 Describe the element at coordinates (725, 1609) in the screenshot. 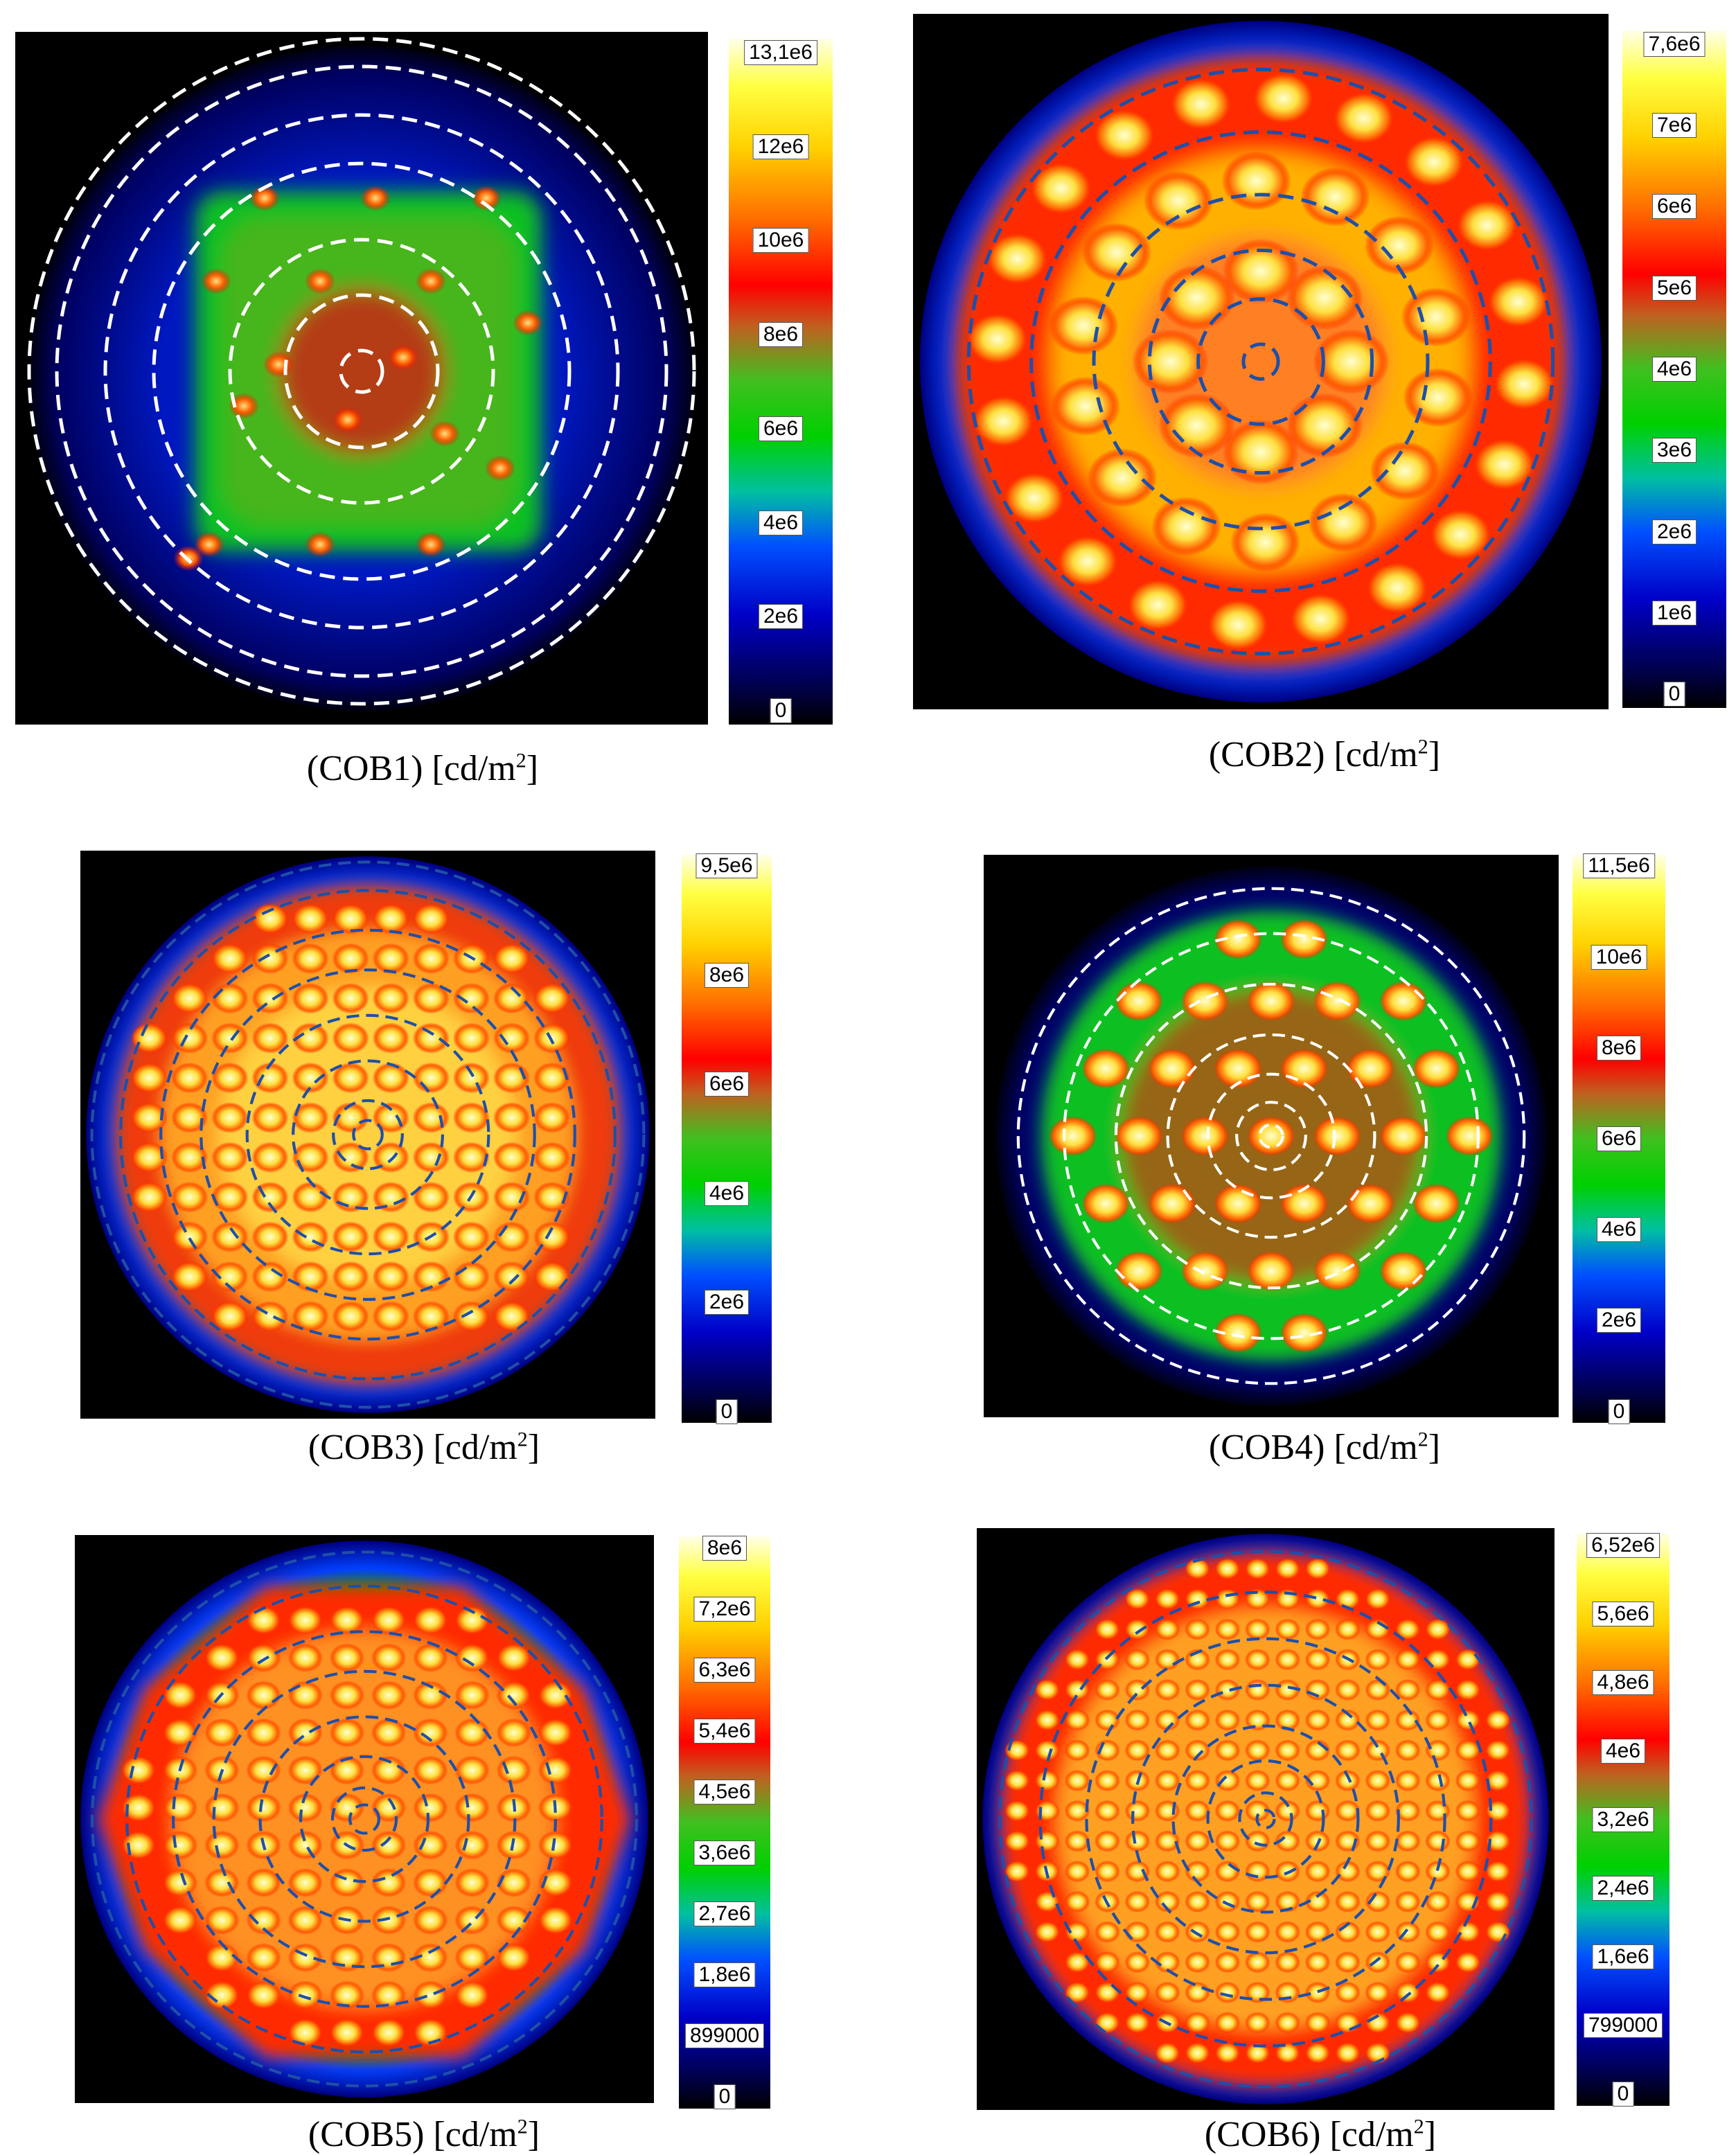

I see `colorbar-tick-label: 7,2e6` at that location.